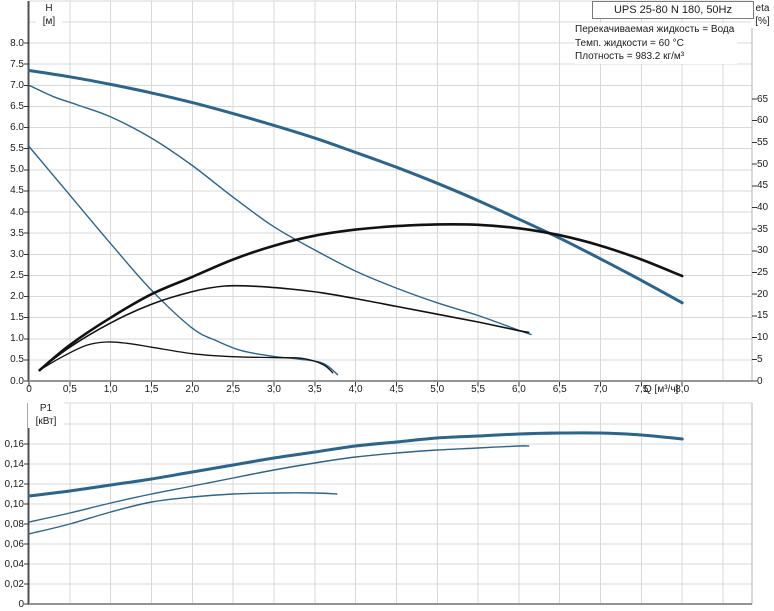 The height and width of the screenshot is (611, 774). Describe the element at coordinates (29, 389) in the screenshot. I see `x-tick-label: 0` at that location.